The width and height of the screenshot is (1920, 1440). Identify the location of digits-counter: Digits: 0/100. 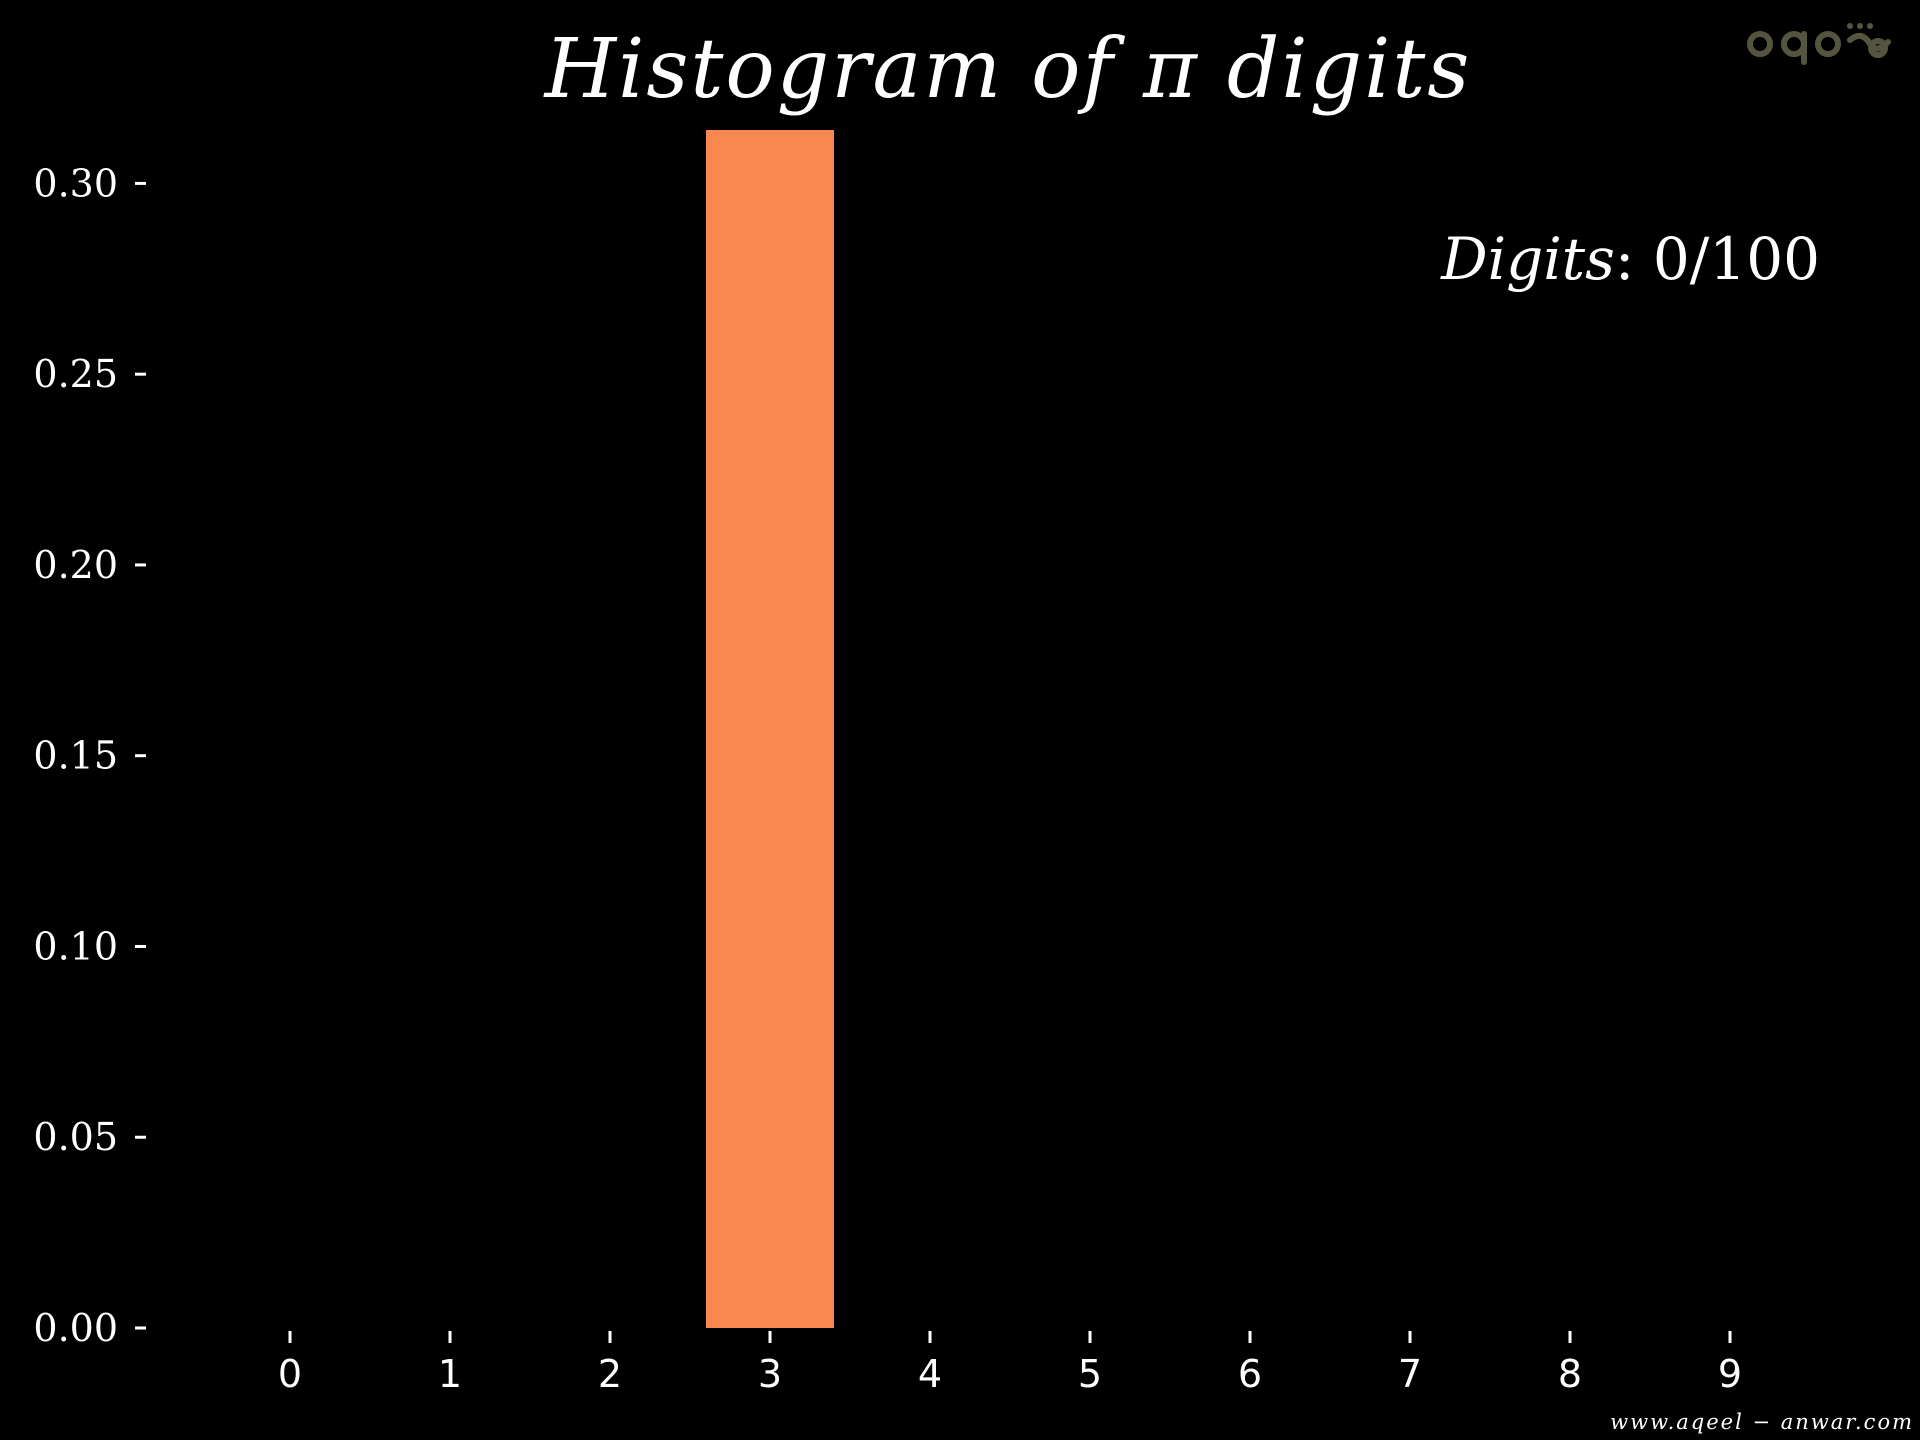
(1630, 259).